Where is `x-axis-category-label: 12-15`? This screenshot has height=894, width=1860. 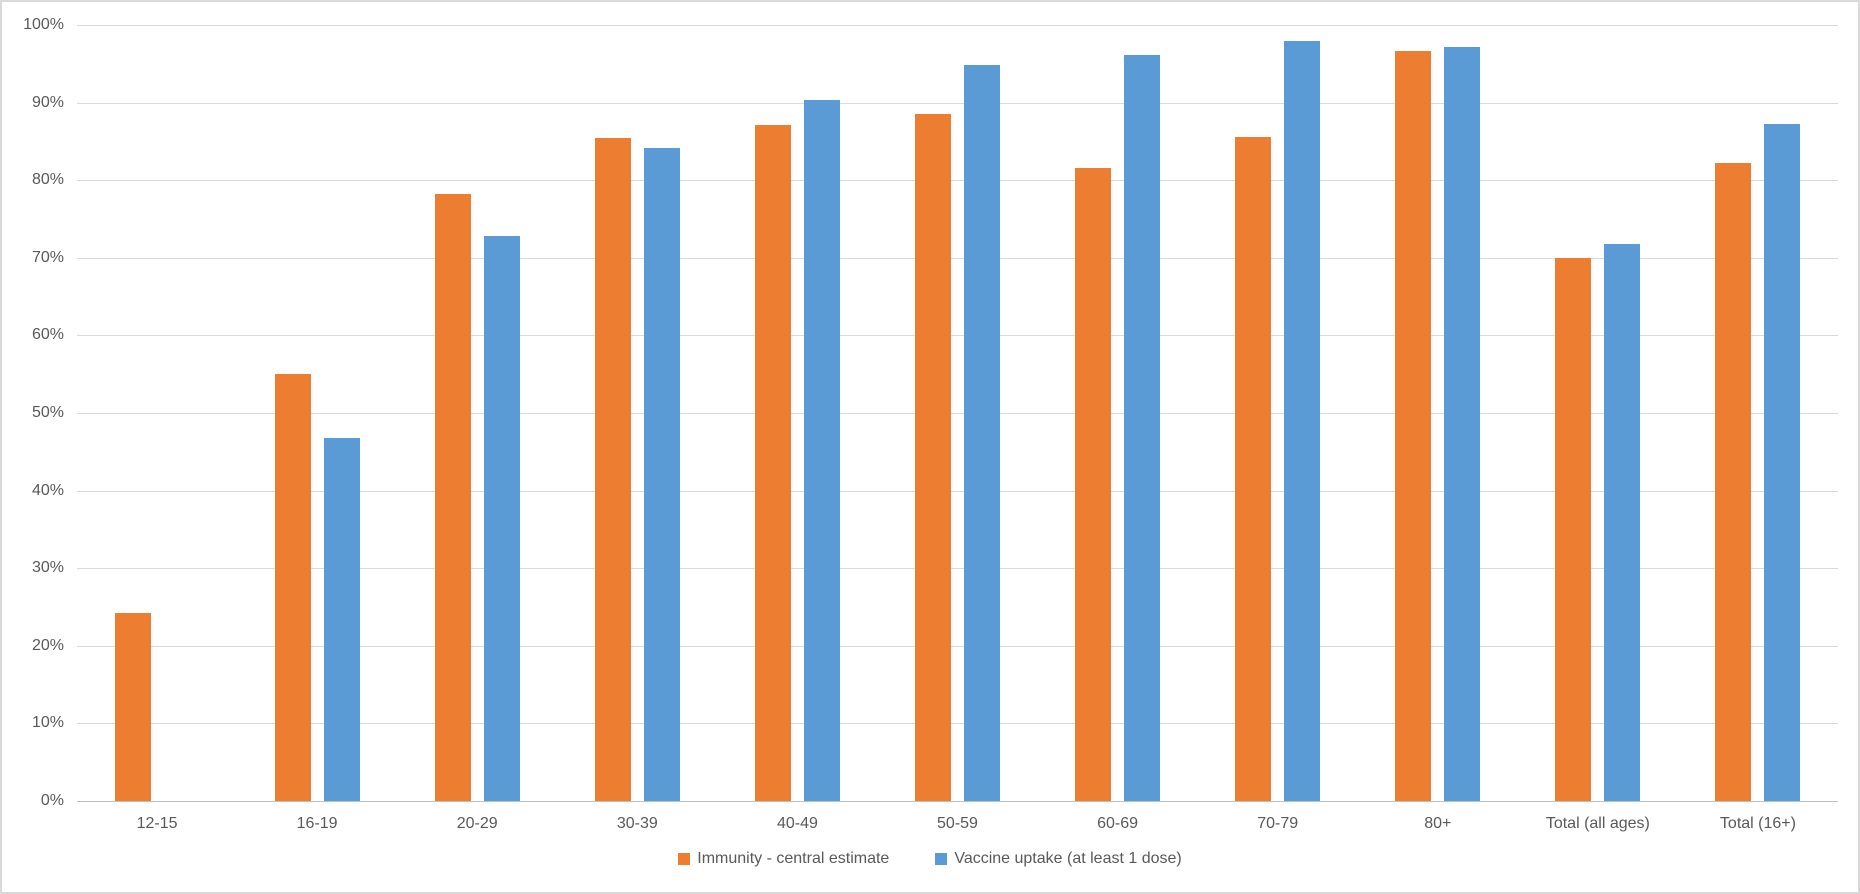
x-axis-category-label: 12-15 is located at coordinates (157, 823).